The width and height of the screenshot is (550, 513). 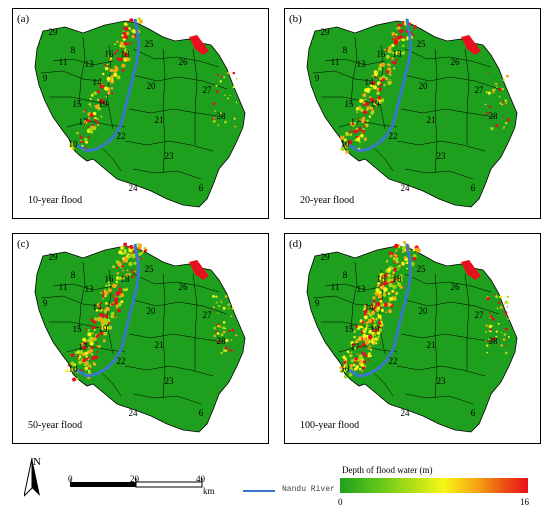 What do you see at coordinates (382, 54) in the screenshot?
I see `district-number: 16` at bounding box center [382, 54].